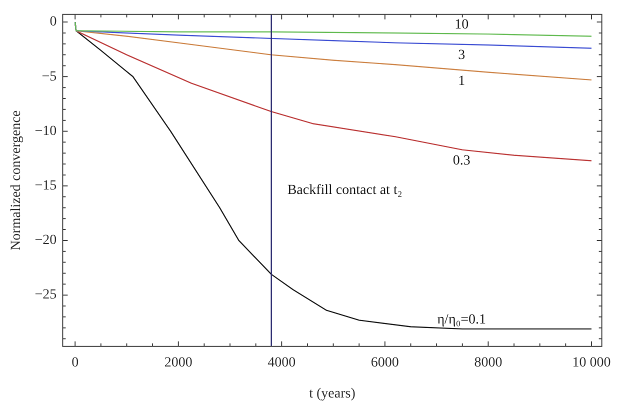 Image resolution: width=619 pixels, height=410 pixels. Describe the element at coordinates (178, 362) in the screenshot. I see `x-tick-label: 2000` at that location.